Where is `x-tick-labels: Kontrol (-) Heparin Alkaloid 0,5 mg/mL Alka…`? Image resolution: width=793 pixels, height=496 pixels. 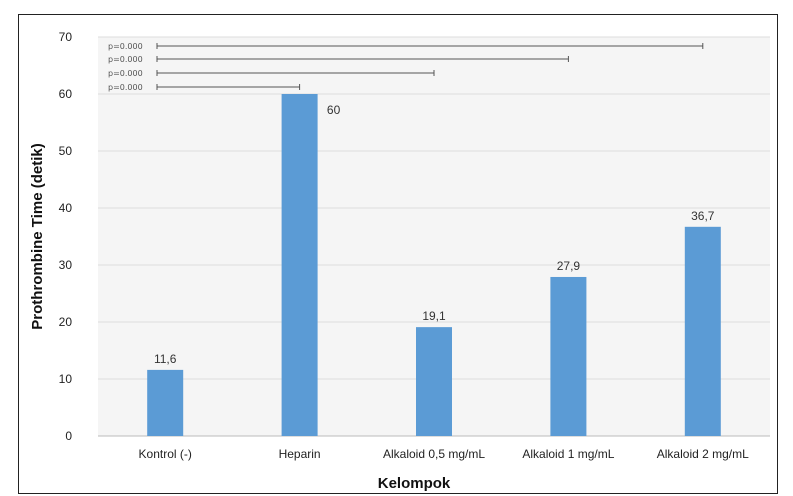
x-tick-labels: Kontrol (-) Heparin Alkaloid 0,5 mg/mL Alka… is located at coordinates (444, 454).